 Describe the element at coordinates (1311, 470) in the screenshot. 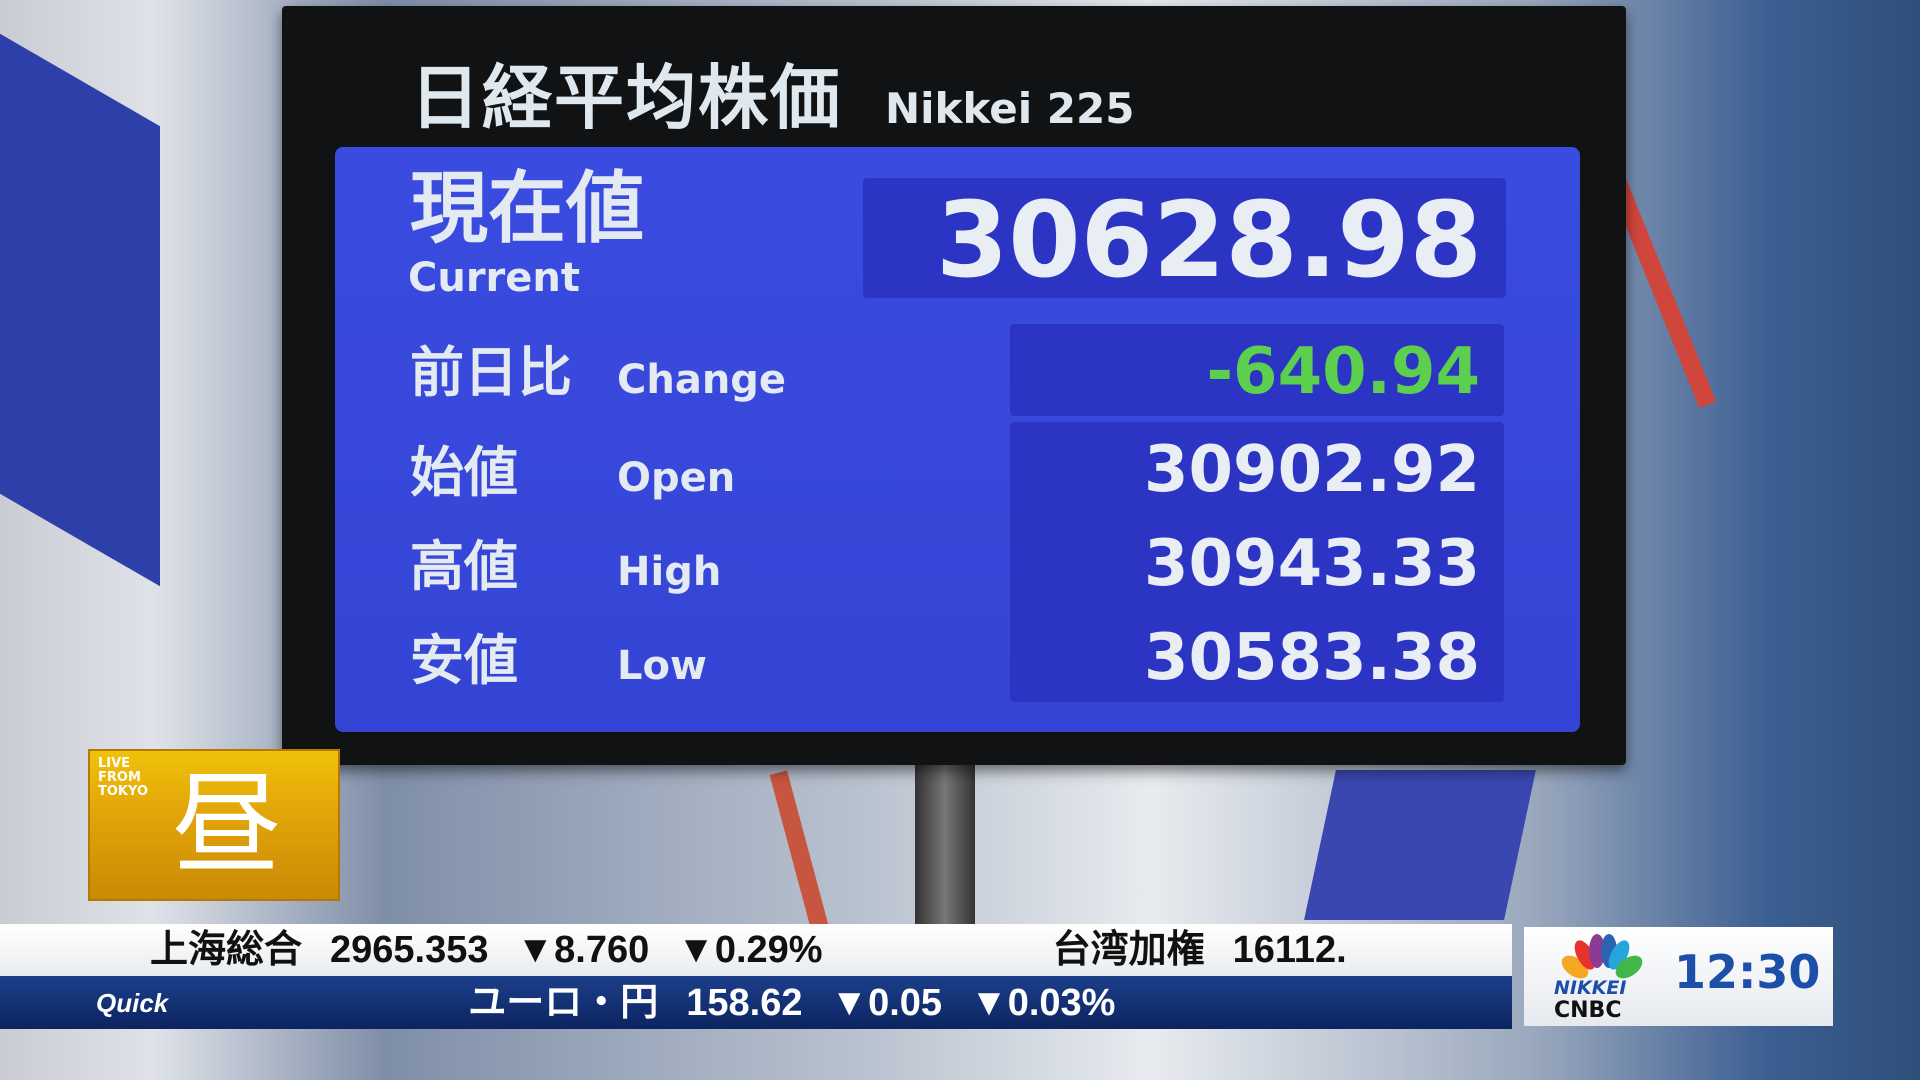

I see `open-value: 30902.92` at that location.